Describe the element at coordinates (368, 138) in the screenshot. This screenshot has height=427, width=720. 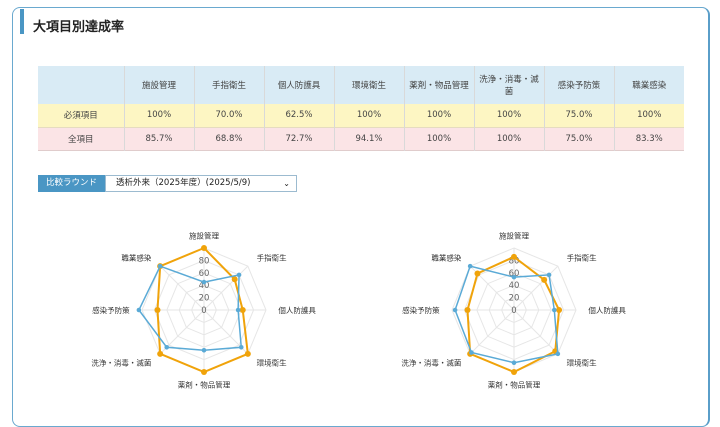
I see `cell: 94.1%` at that location.